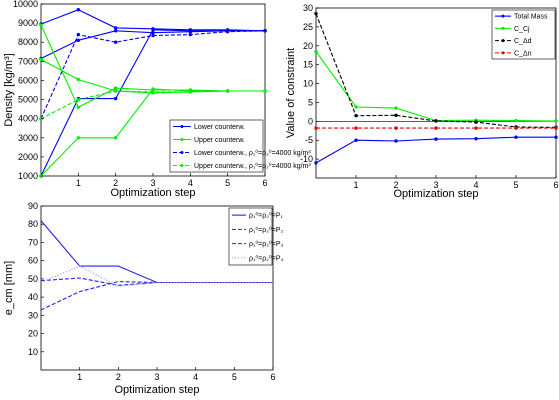  Describe the element at coordinates (33, 279) in the screenshot. I see `y-tick-label: 50` at that location.